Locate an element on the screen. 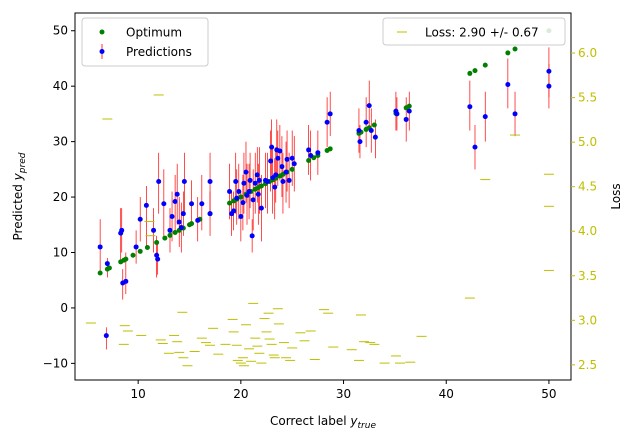 The height and width of the screenshot is (440, 631). y2-axis-ticks: 2.5 3.0 3.5 4.0 4.5 5.0 5.5 6.0 is located at coordinates (584, 209).